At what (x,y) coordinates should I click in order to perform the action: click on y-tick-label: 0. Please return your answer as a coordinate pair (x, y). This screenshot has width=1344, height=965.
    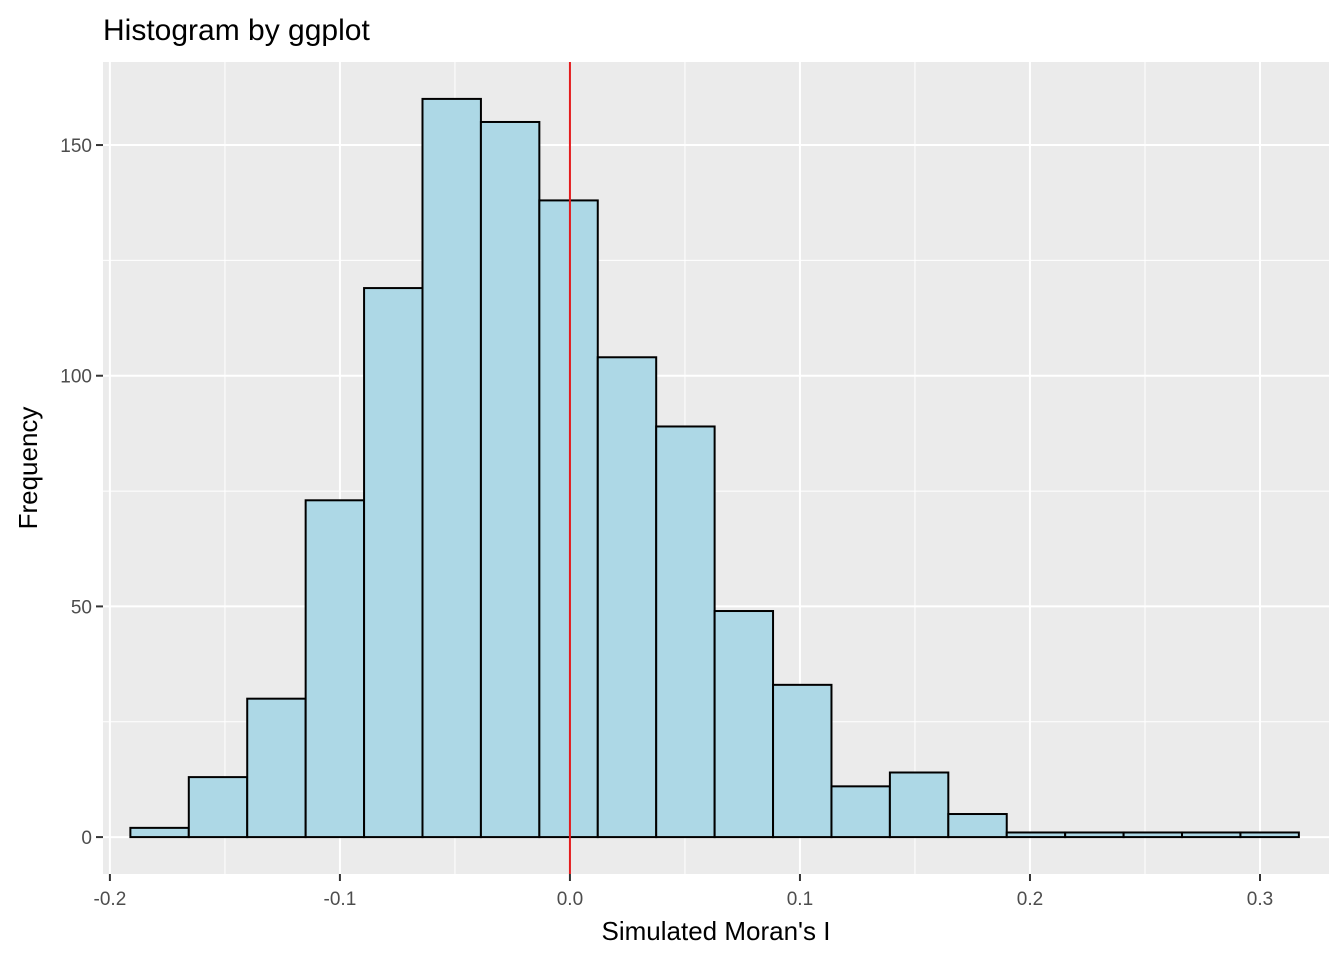
    Looking at the image, I should click on (86, 838).